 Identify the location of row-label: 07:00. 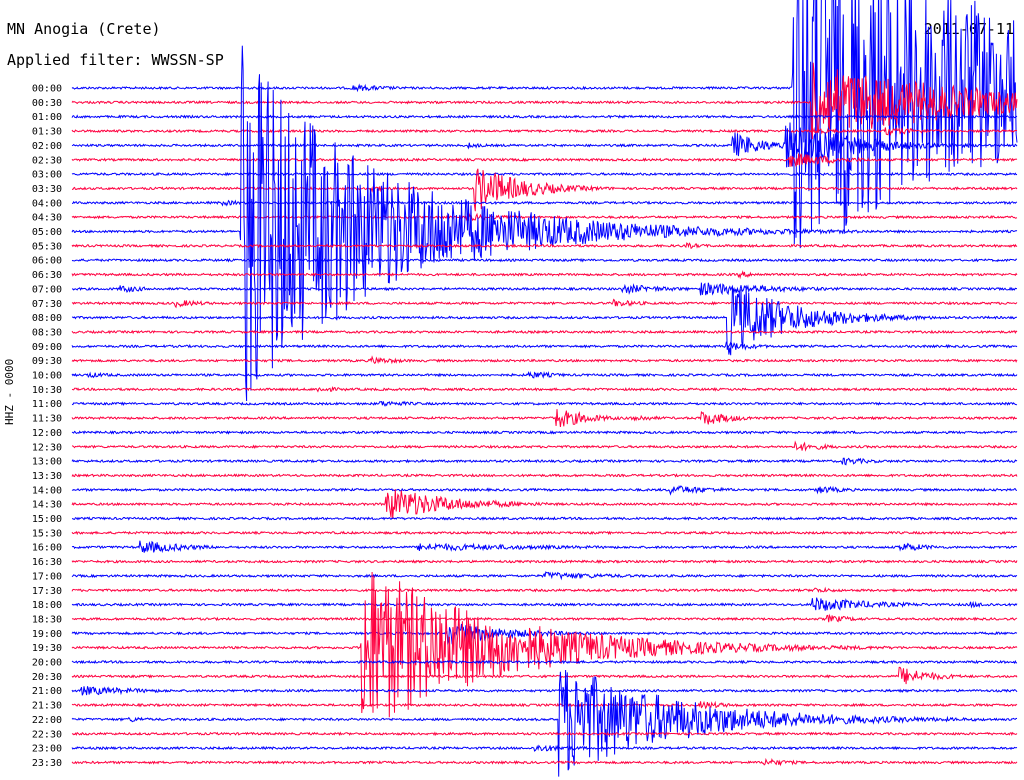
(47, 289).